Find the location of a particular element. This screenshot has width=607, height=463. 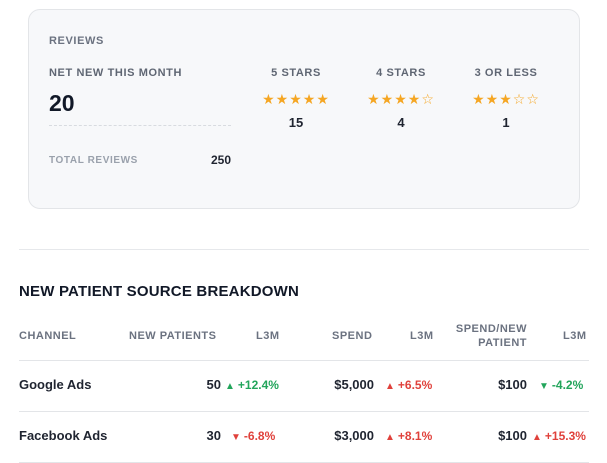

star-column-count: 1 is located at coordinates (506, 122).